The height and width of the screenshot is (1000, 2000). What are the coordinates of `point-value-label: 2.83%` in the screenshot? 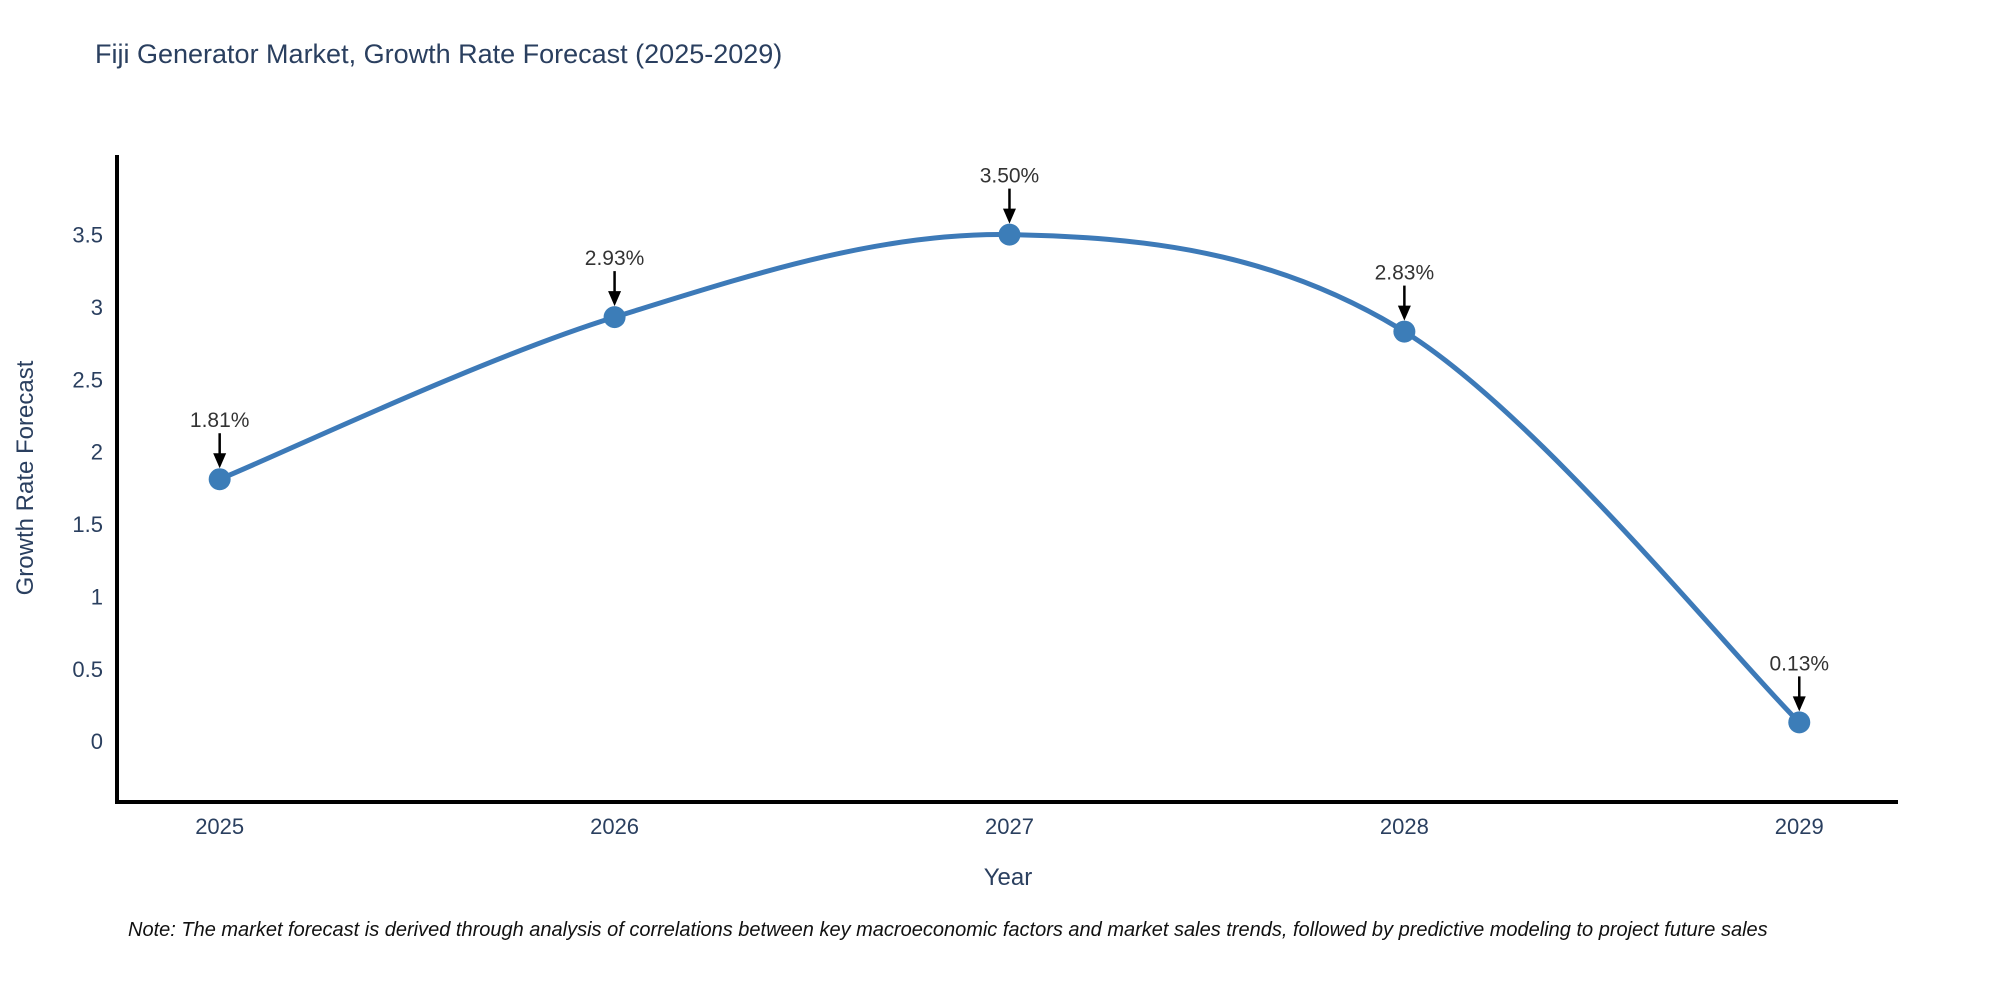 It's located at (1405, 273).